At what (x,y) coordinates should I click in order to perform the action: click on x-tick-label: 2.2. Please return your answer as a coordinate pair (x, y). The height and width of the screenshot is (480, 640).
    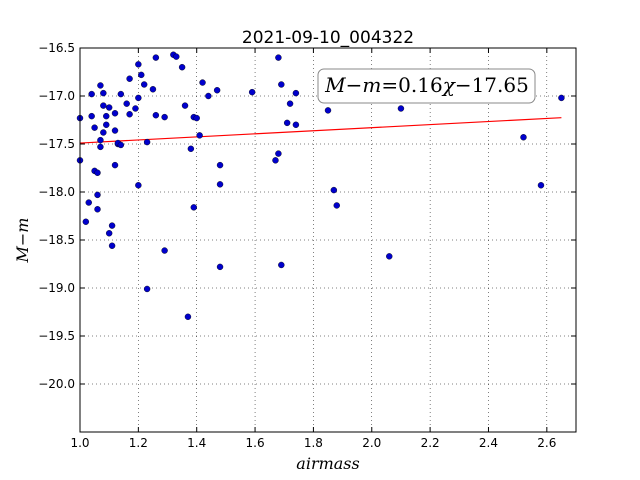
    Looking at the image, I should click on (430, 443).